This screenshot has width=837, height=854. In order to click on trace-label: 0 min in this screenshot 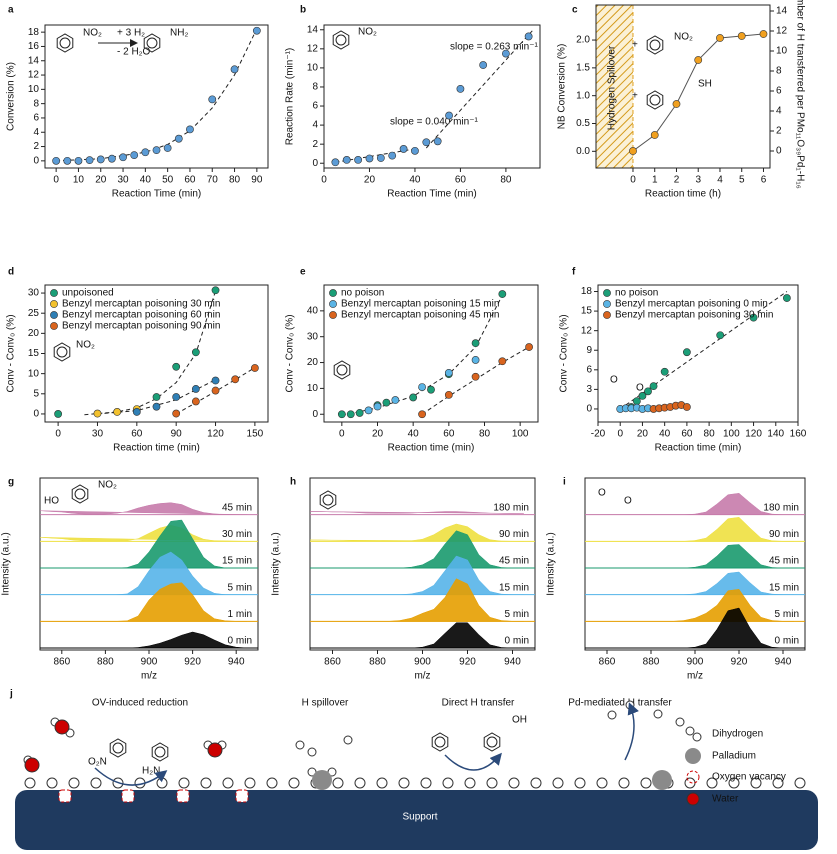, I will do `click(787, 641)`.